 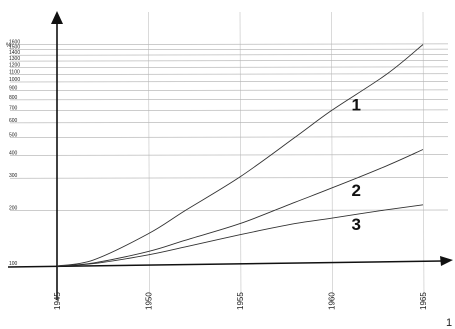 What do you see at coordinates (13, 135) in the screenshot?
I see `y-tick-label: 500` at bounding box center [13, 135].